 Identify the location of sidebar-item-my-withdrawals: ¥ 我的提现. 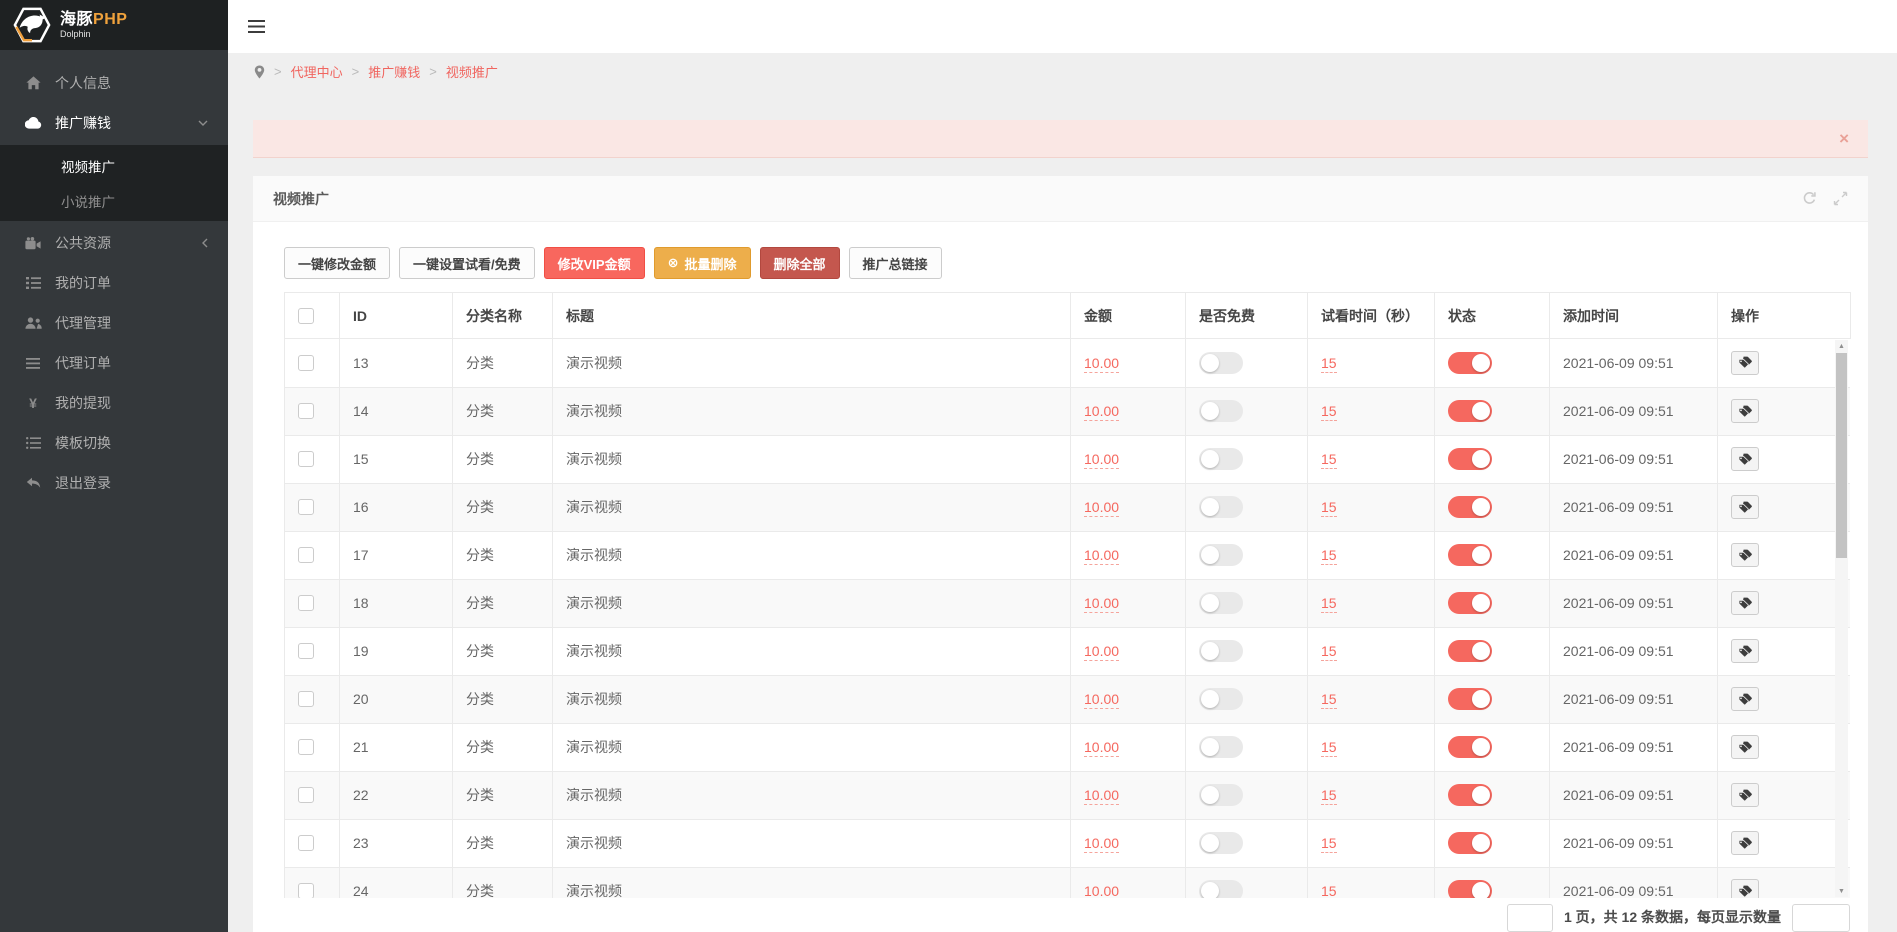
(114, 403).